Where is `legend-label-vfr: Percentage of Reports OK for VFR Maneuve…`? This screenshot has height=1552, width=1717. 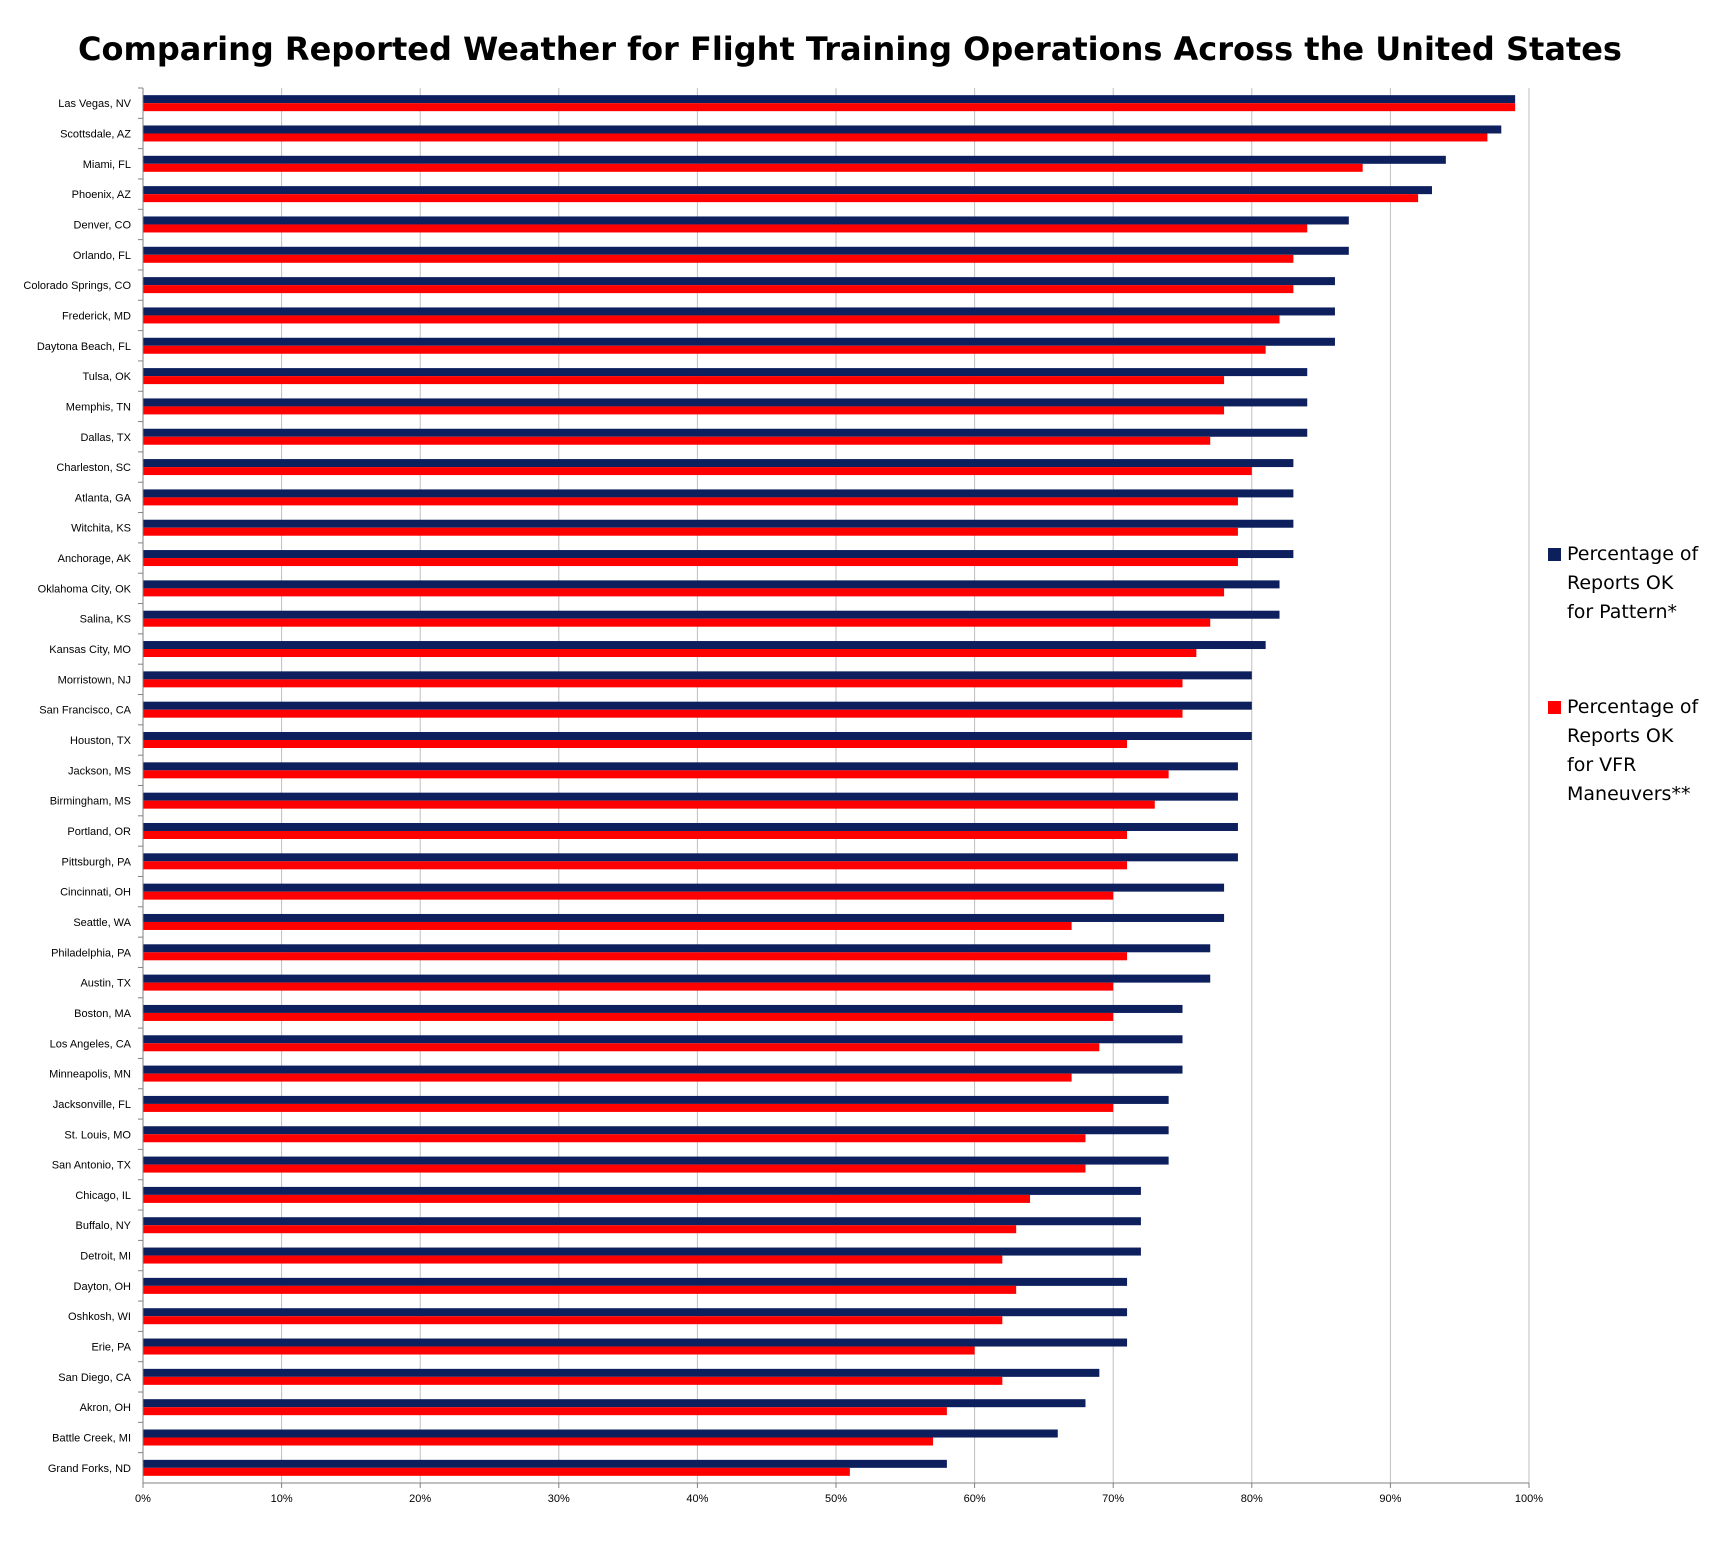 legend-label-vfr: Percentage of Reports OK for VFR Maneuve… is located at coordinates (1637, 751).